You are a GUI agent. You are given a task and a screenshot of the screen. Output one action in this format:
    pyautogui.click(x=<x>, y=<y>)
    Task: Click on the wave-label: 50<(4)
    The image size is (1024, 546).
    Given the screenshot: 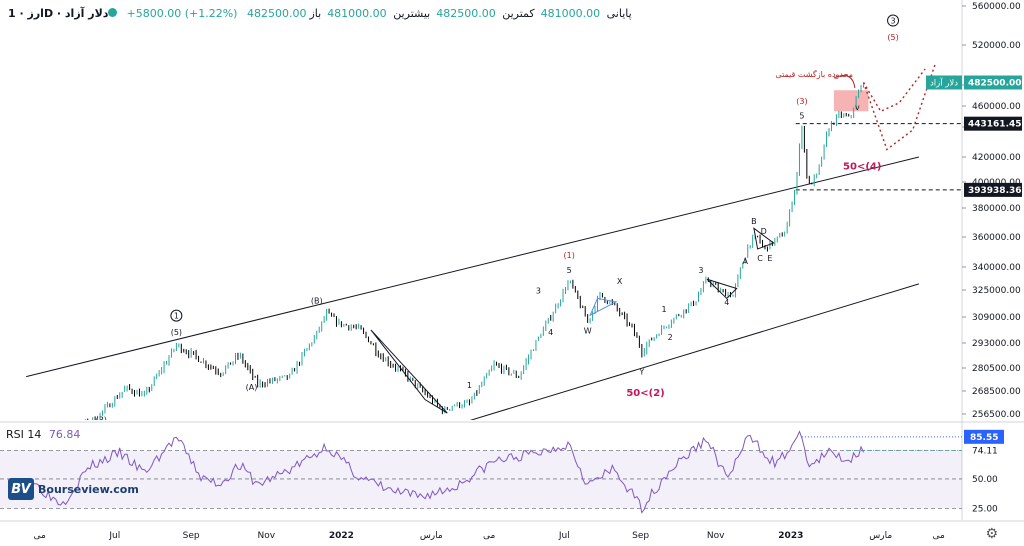 What is the action you would take?
    pyautogui.click(x=862, y=167)
    